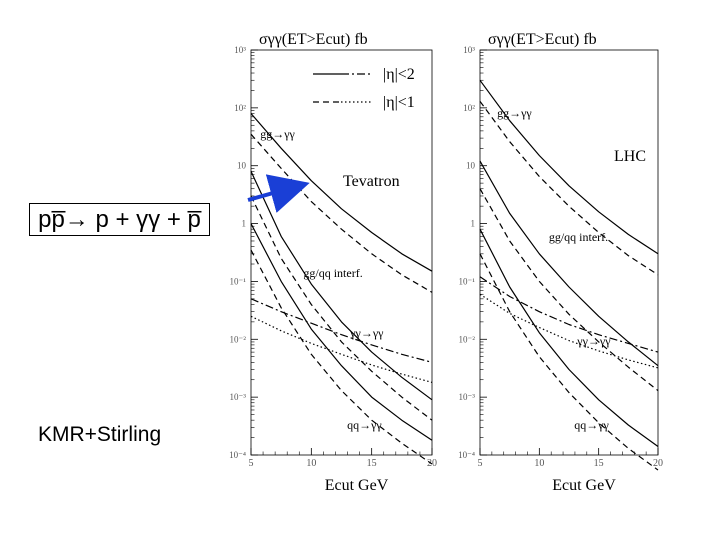  I want to click on legend-label: |η|<1, so click(399, 102).